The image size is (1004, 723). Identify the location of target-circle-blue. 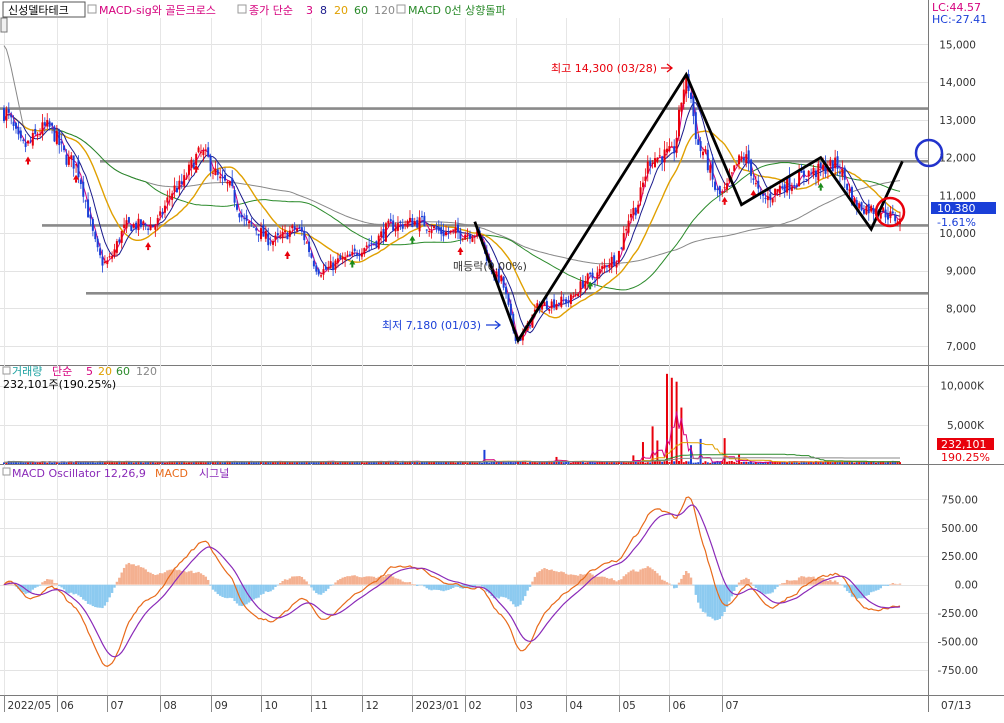
(929, 153).